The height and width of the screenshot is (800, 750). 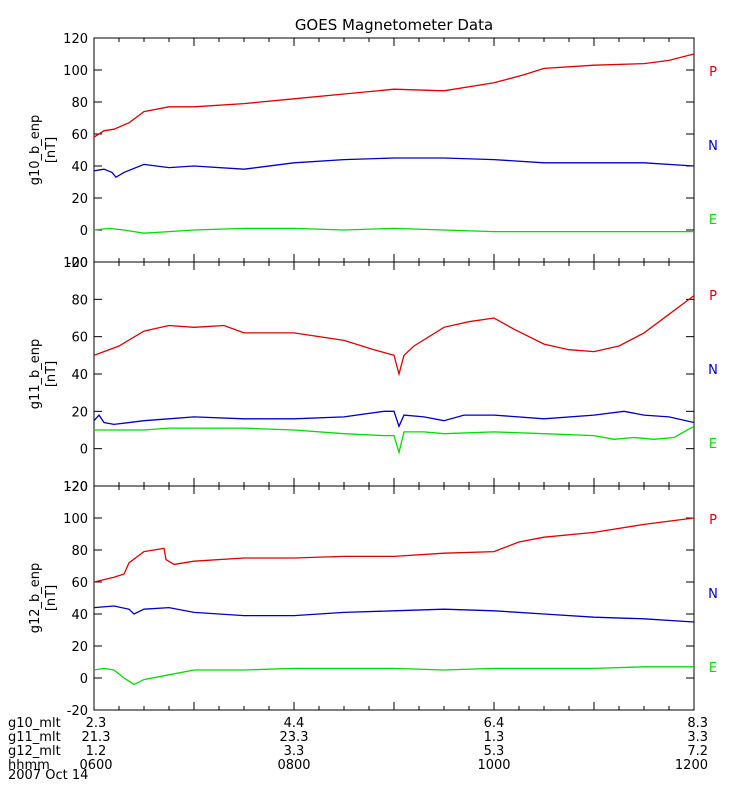 What do you see at coordinates (294, 723) in the screenshot?
I see `footer-row-value: 4.4` at bounding box center [294, 723].